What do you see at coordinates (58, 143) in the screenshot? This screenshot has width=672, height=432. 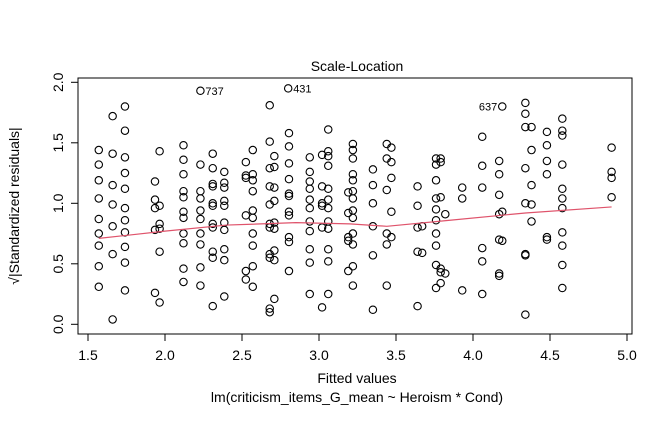 I see `y-tick-label: 1.5` at bounding box center [58, 143].